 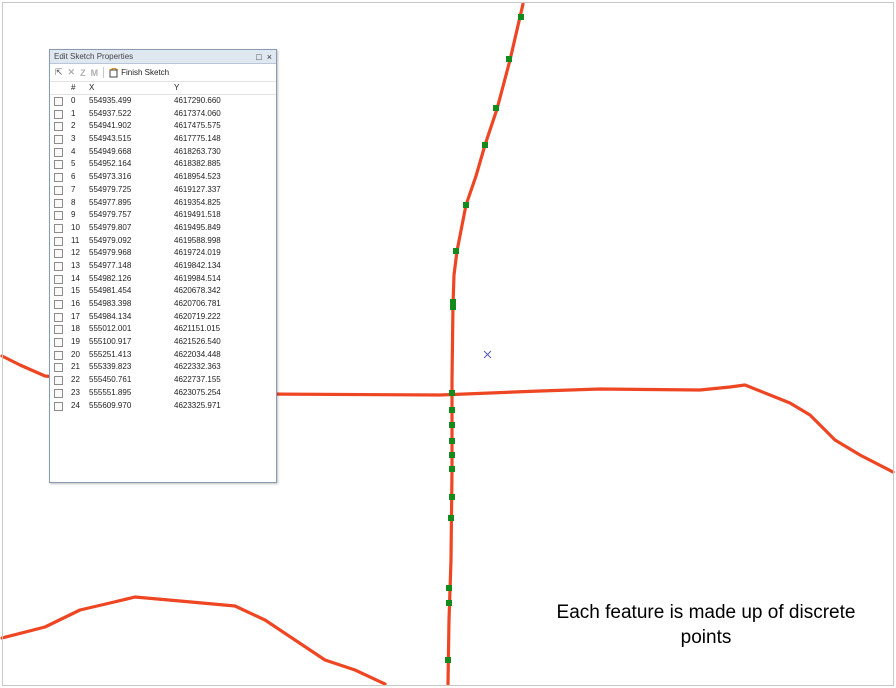 I want to click on vertex-x: 554979.807, so click(x=110, y=227).